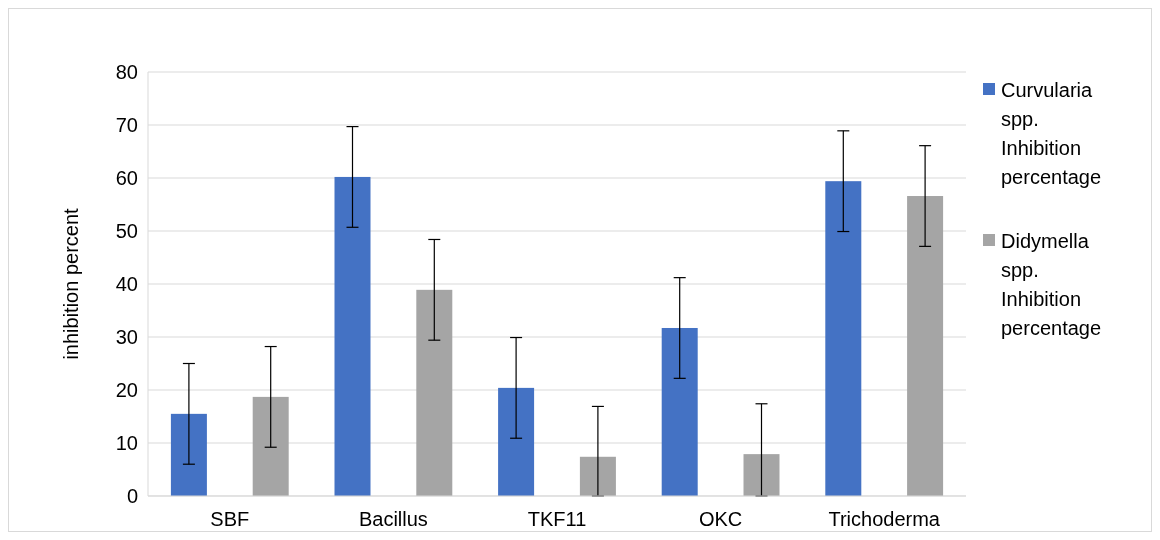 This screenshot has height=540, width=1160. What do you see at coordinates (884, 519) in the screenshot?
I see `x-tick-label: Trichoderma` at bounding box center [884, 519].